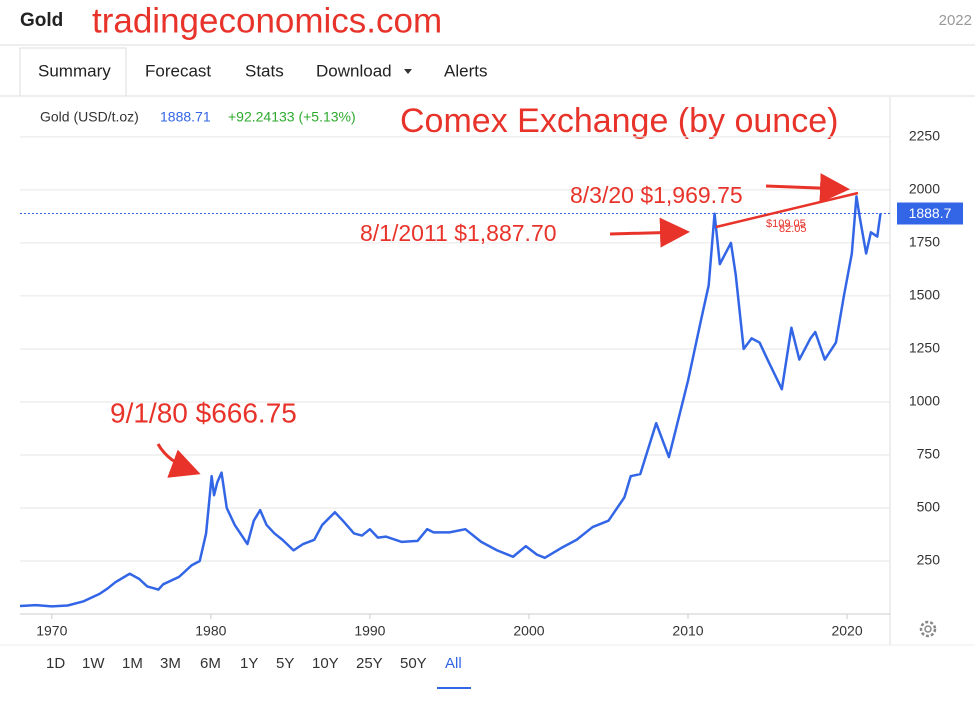 The width and height of the screenshot is (975, 705). Describe the element at coordinates (687, 631) in the screenshot. I see `x-tick-label: 2010` at that location.